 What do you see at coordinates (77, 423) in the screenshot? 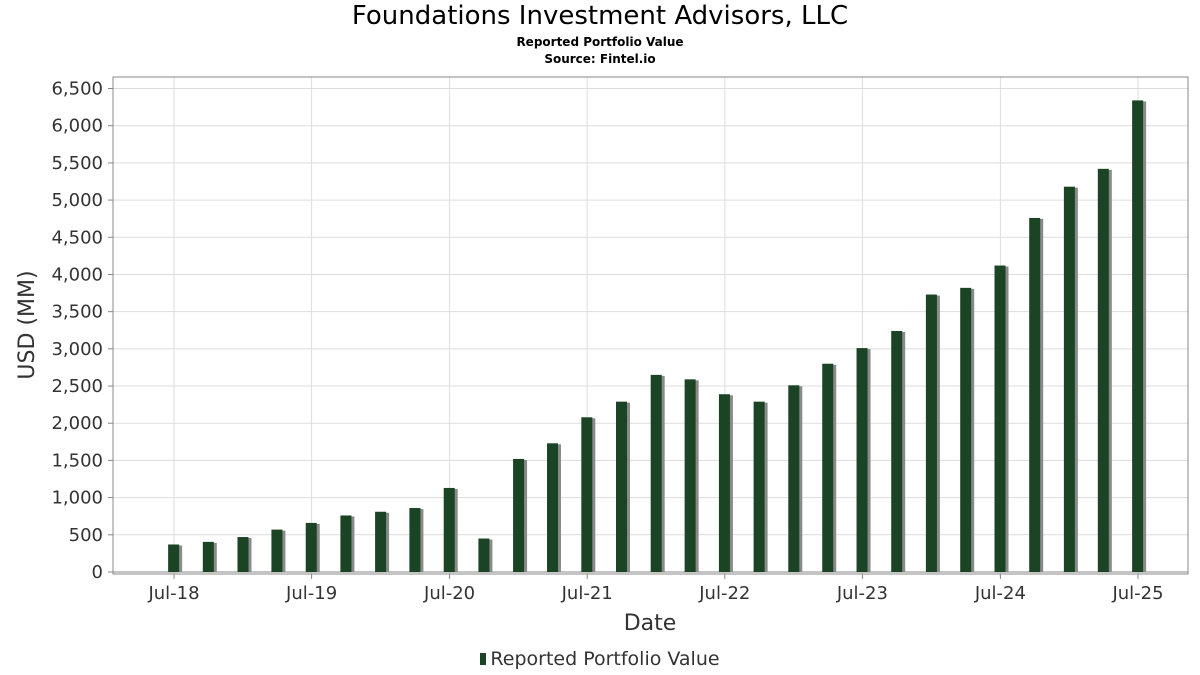
I see `y-tick-label: 2,000` at bounding box center [77, 423].